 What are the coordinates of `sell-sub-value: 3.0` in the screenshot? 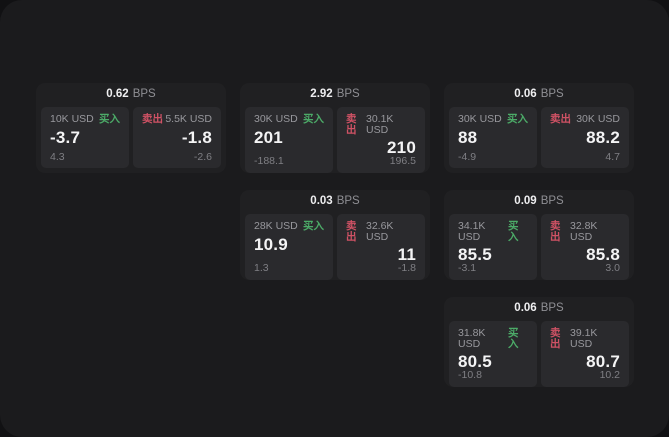 It's located at (612, 268).